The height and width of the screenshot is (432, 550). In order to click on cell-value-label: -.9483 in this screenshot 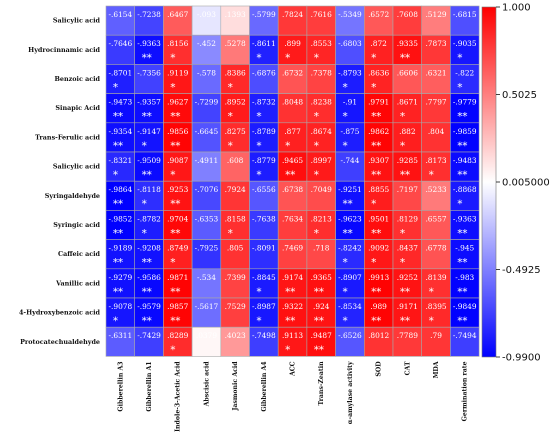, I will do `click(465, 160)`.